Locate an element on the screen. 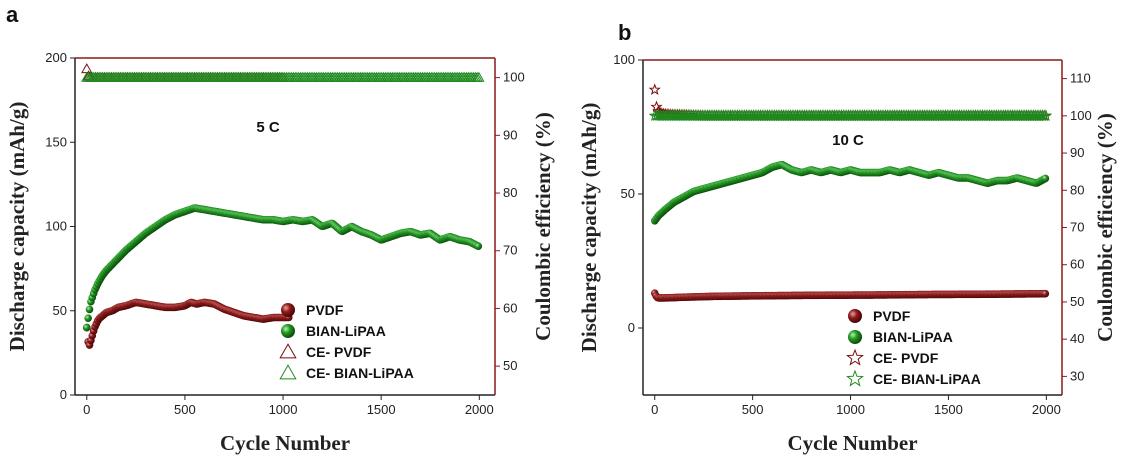 The width and height of the screenshot is (1129, 457). y-tick-label: 150 is located at coordinates (56, 141).